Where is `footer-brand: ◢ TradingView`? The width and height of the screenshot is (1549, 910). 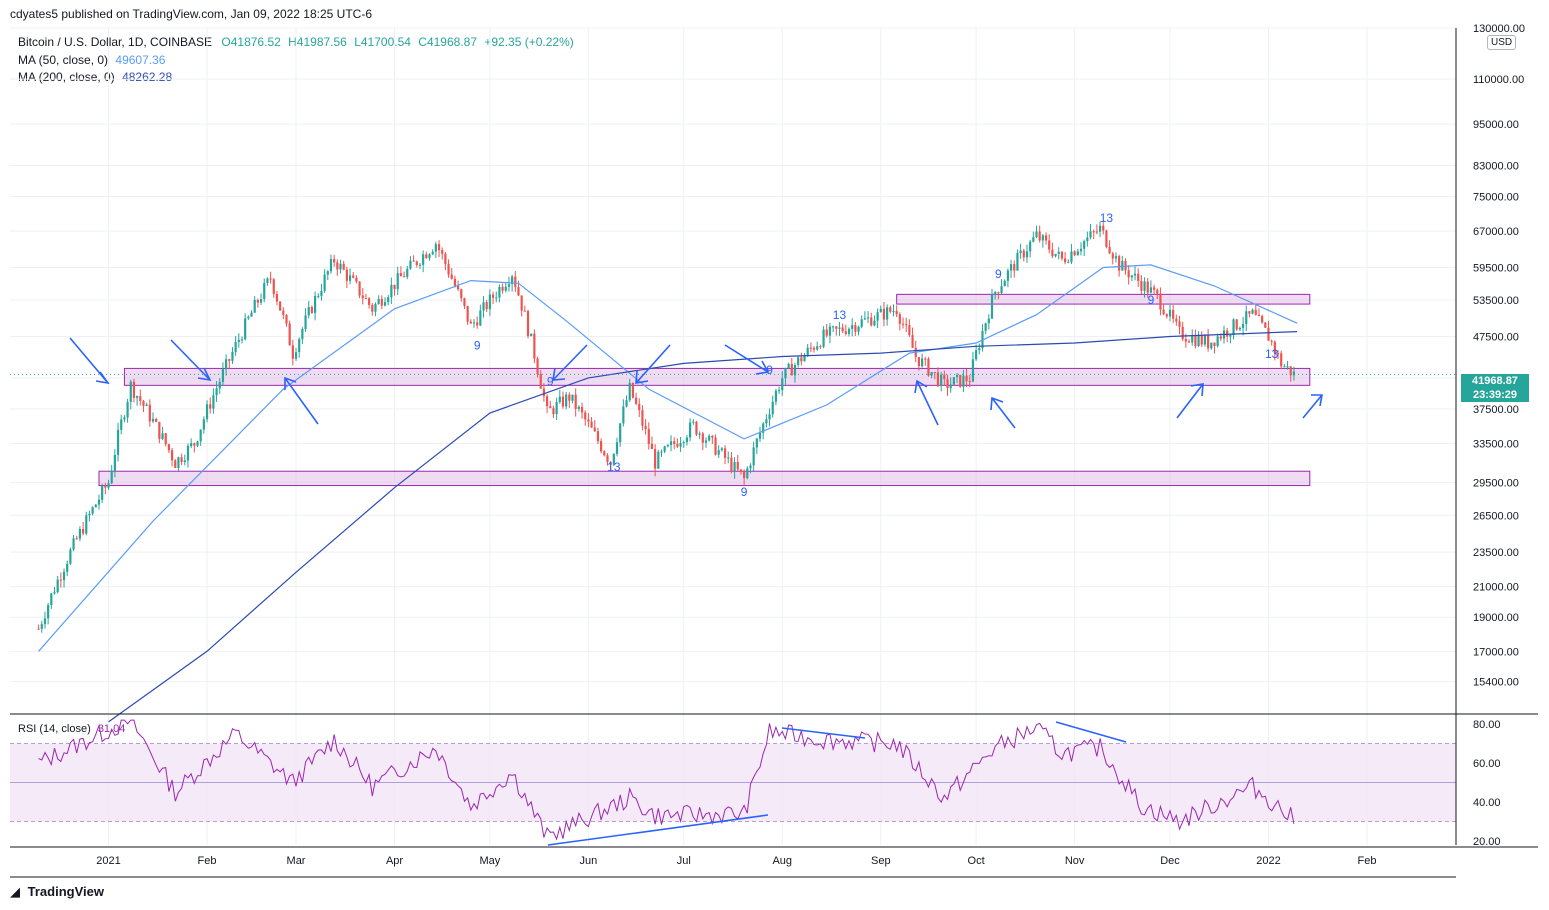
footer-brand: ◢ TradingView is located at coordinates (57, 892).